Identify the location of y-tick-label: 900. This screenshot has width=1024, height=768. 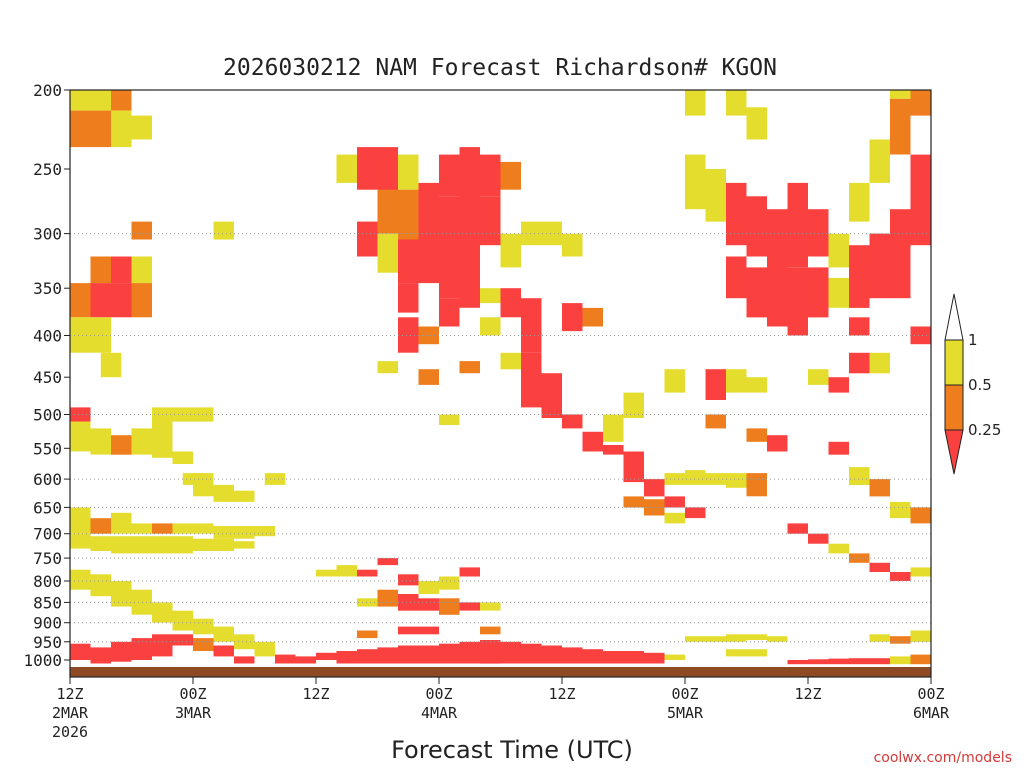
(47, 623).